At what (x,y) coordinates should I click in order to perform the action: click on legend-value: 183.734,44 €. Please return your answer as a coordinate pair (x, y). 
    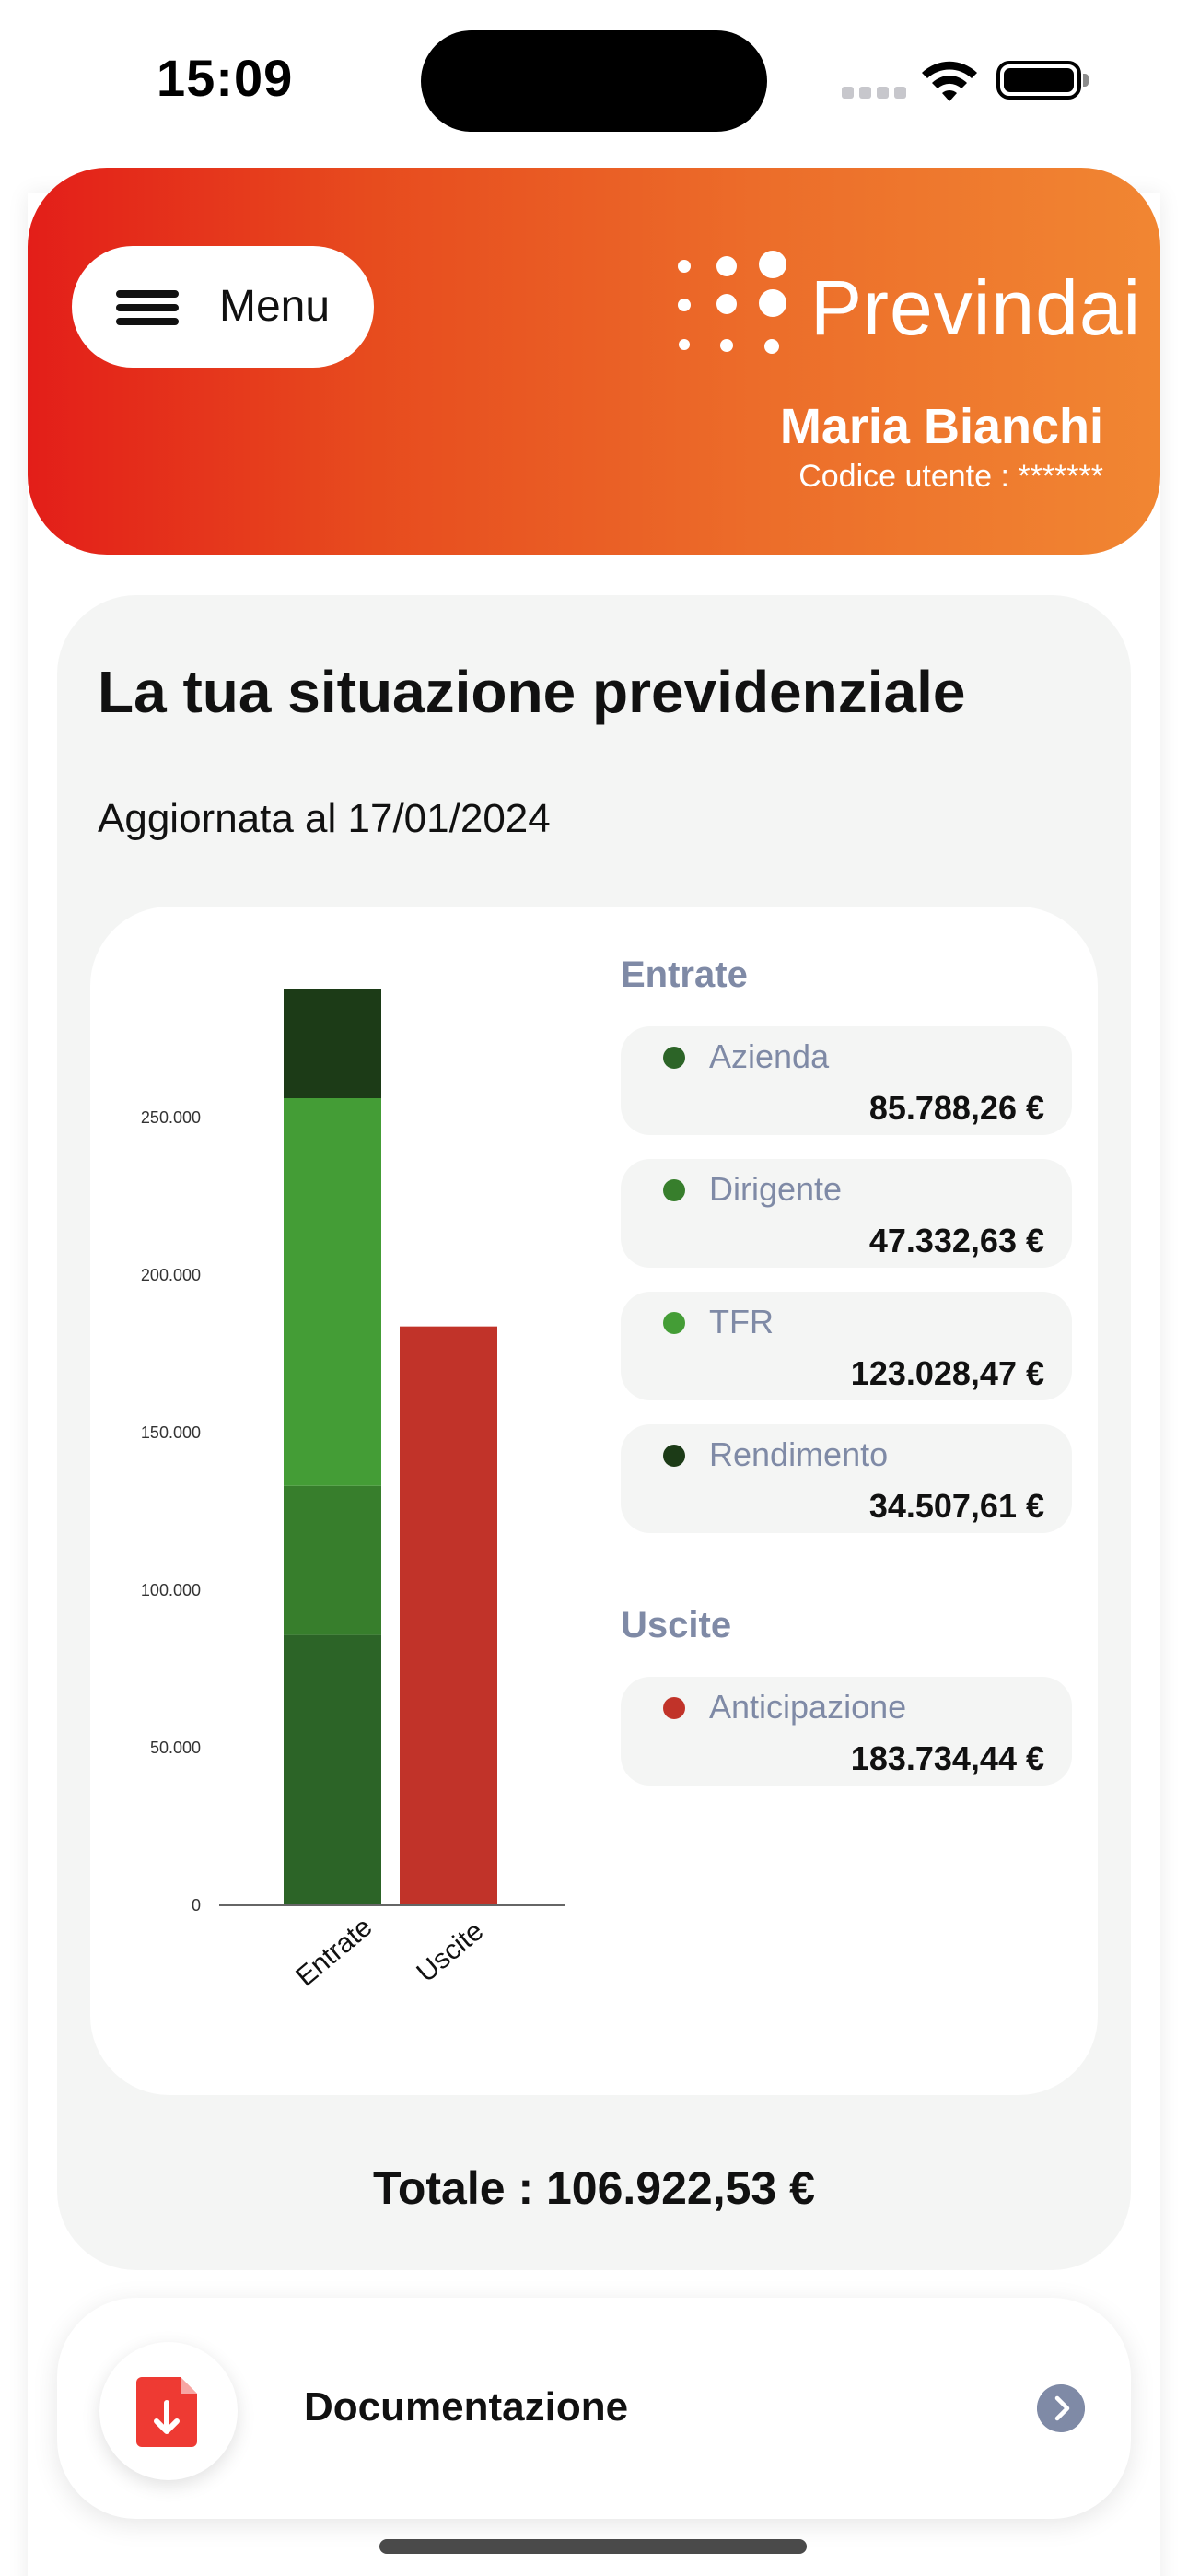
    Looking at the image, I should click on (947, 1758).